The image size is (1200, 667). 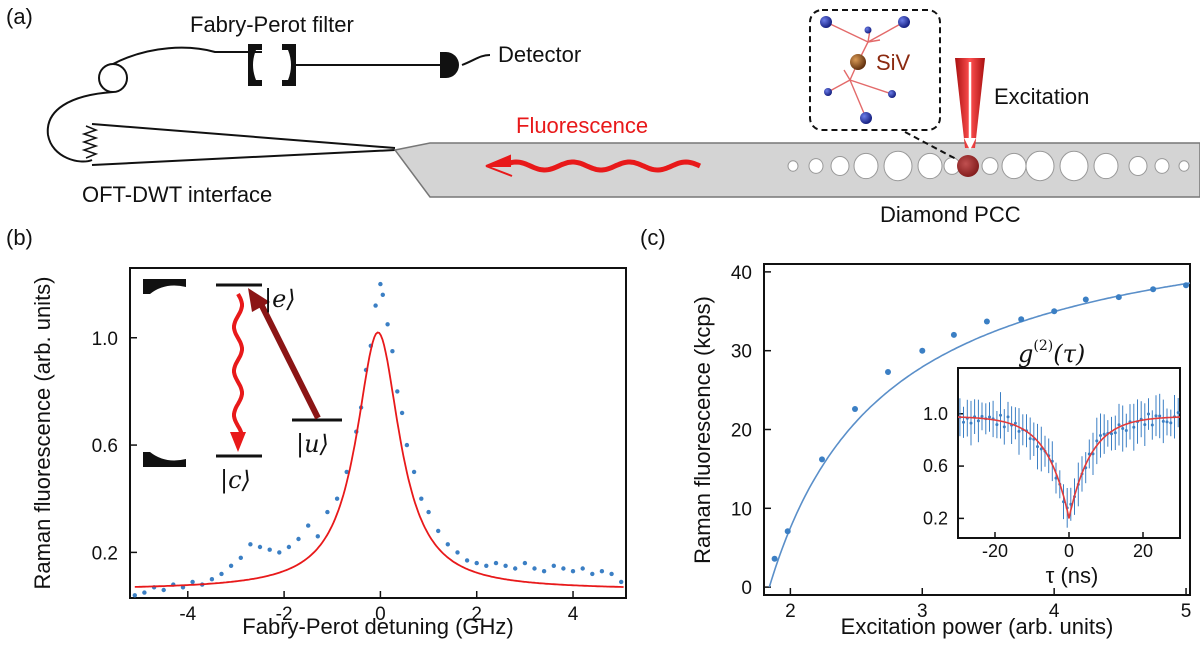 What do you see at coordinates (741, 352) in the screenshot?
I see `chart-c-ytick-label: 30` at bounding box center [741, 352].